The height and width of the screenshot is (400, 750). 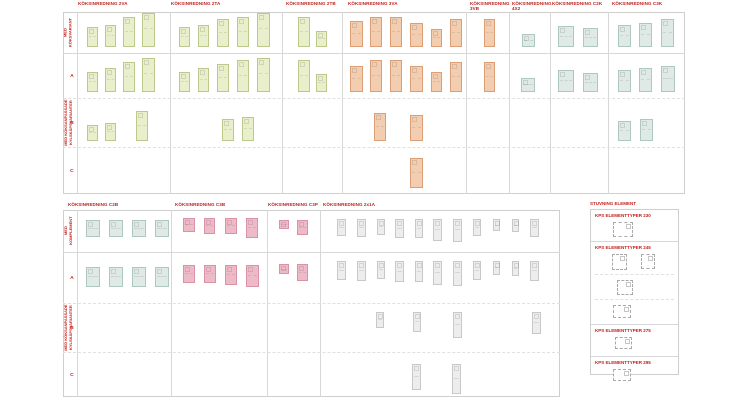 What do you see at coordinates (637, 3) in the screenshot?
I see `column-header: KÖKSINREDNING C3K` at bounding box center [637, 3].